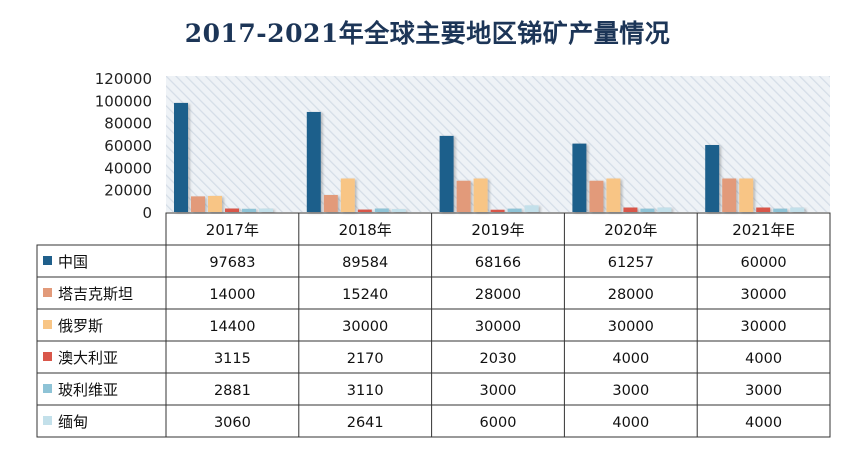 This screenshot has width=855, height=451. I want to click on x-category-label: 2020年, so click(630, 230).